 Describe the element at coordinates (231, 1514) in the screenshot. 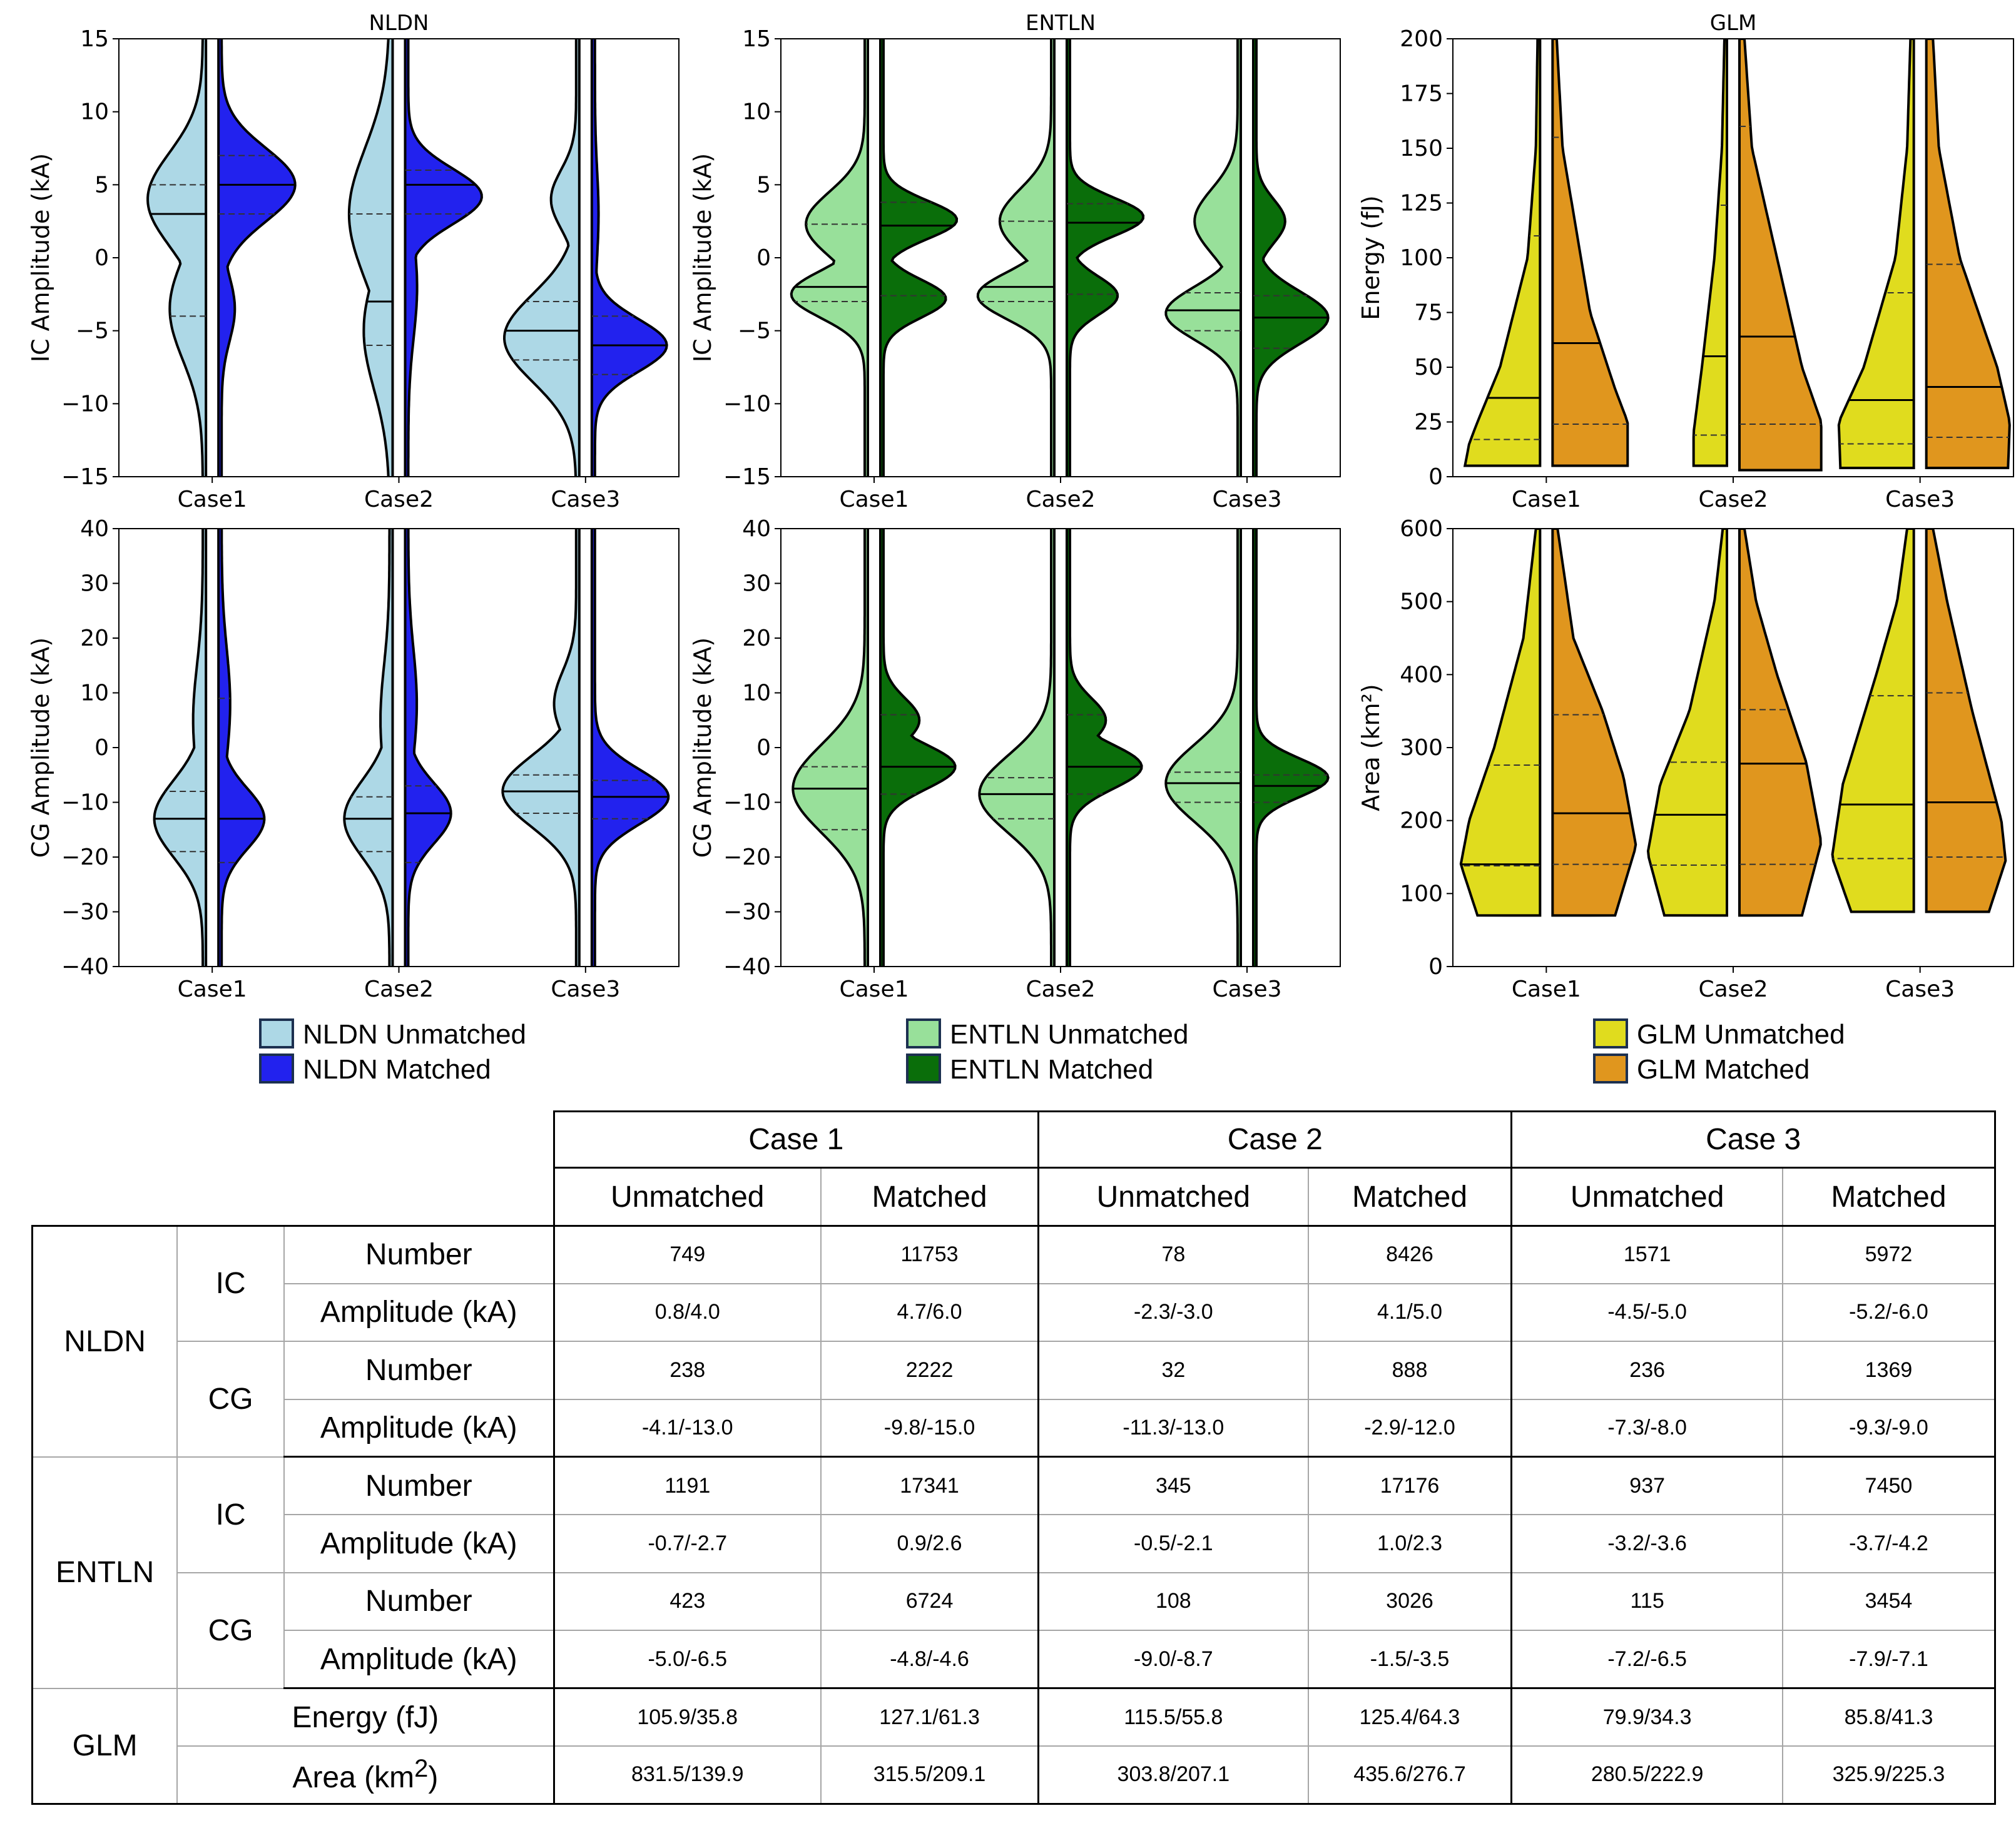

I see `entln-ic-label: IC` at that location.